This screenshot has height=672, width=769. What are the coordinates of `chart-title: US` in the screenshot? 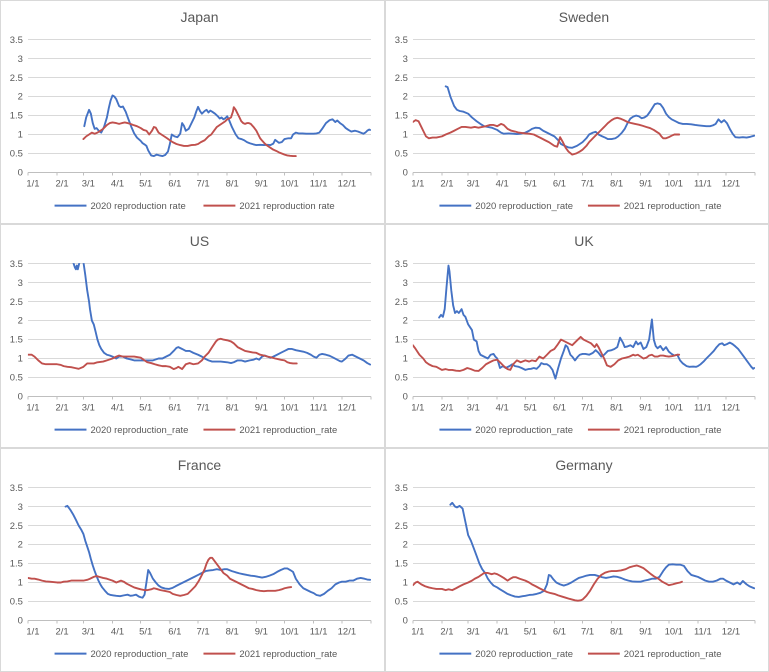 It's located at (199, 241).